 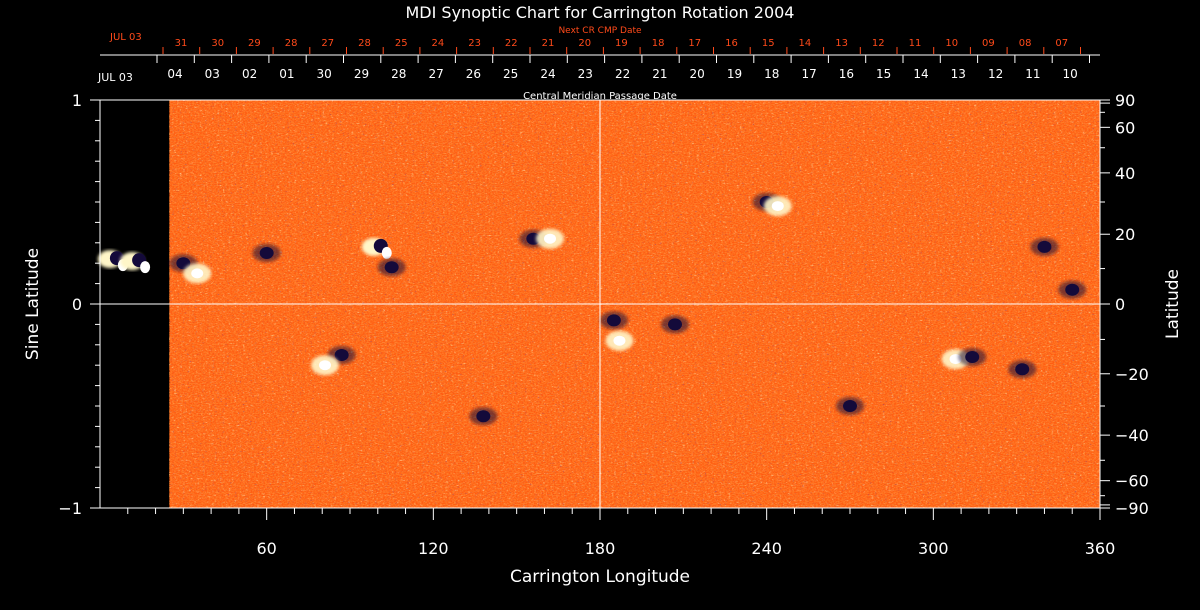 I want to click on next-cr-date-label: 16, so click(x=731, y=43).